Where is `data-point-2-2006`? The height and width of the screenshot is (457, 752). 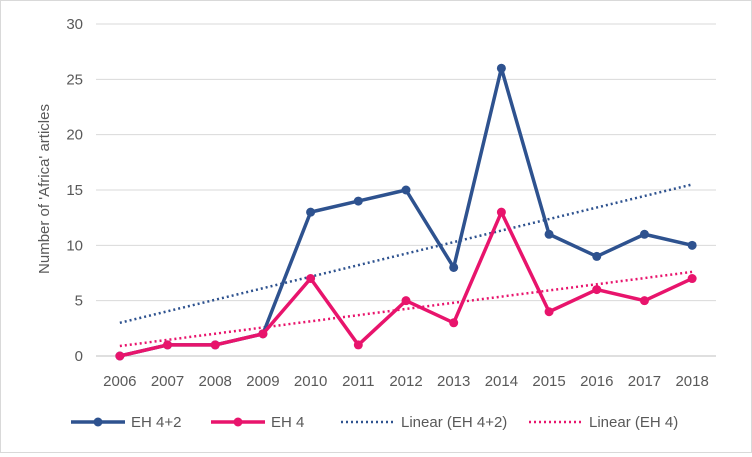 data-point-2-2006 is located at coordinates (120, 356).